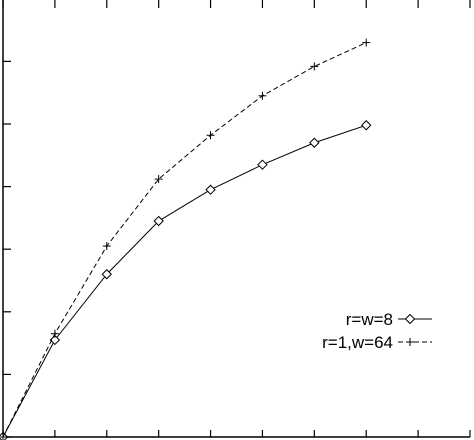  I want to click on legend-label-0: r=w=8, so click(369, 319).